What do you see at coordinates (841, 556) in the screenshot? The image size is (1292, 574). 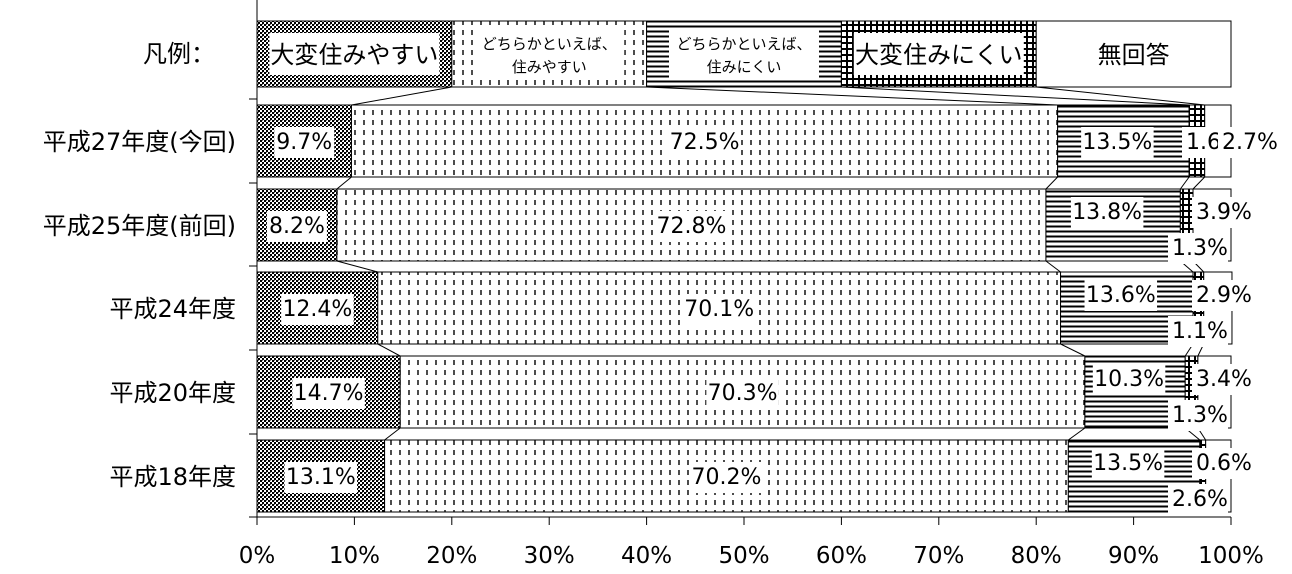 I see `x-tick-label: 60%` at bounding box center [841, 556].